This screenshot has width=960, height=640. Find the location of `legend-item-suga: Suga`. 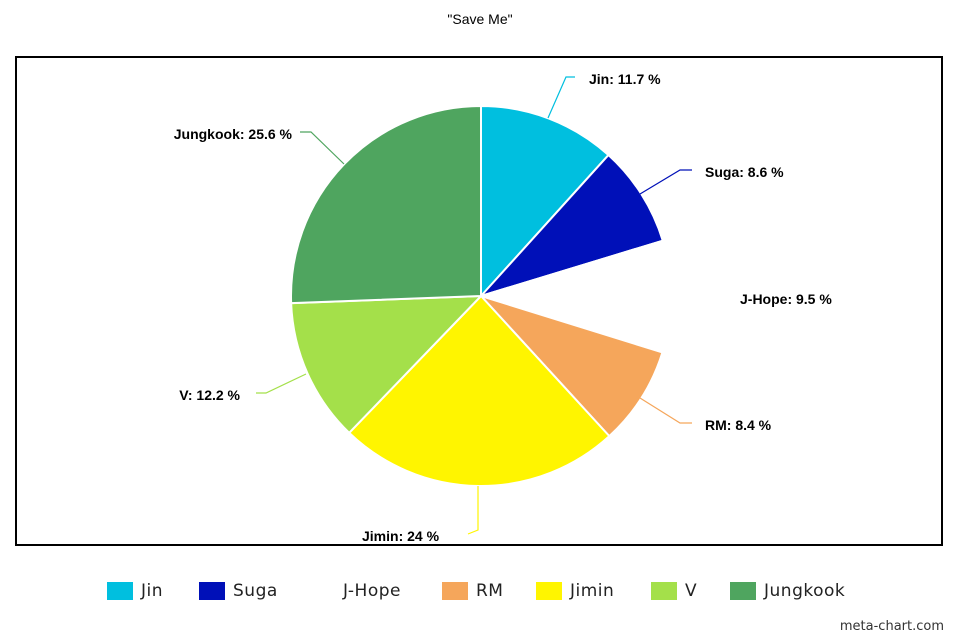

legend-item-suga: Suga is located at coordinates (238, 591).